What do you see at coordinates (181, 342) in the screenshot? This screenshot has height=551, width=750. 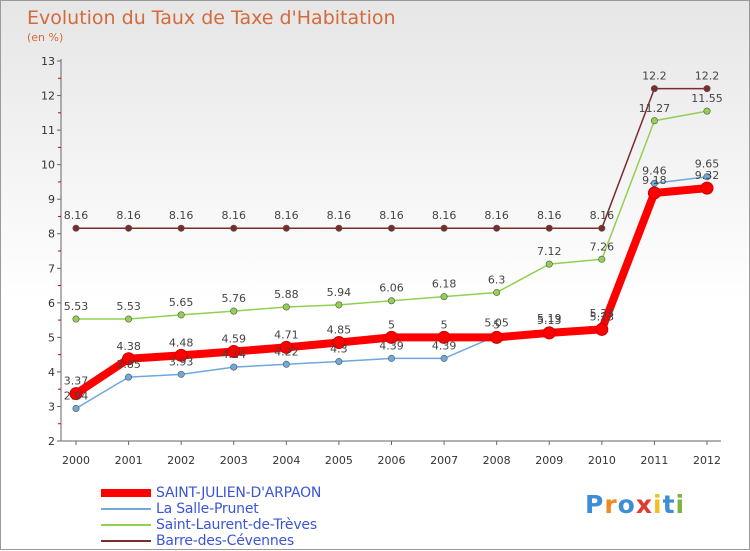 I see `data-label: 4.48` at bounding box center [181, 342].